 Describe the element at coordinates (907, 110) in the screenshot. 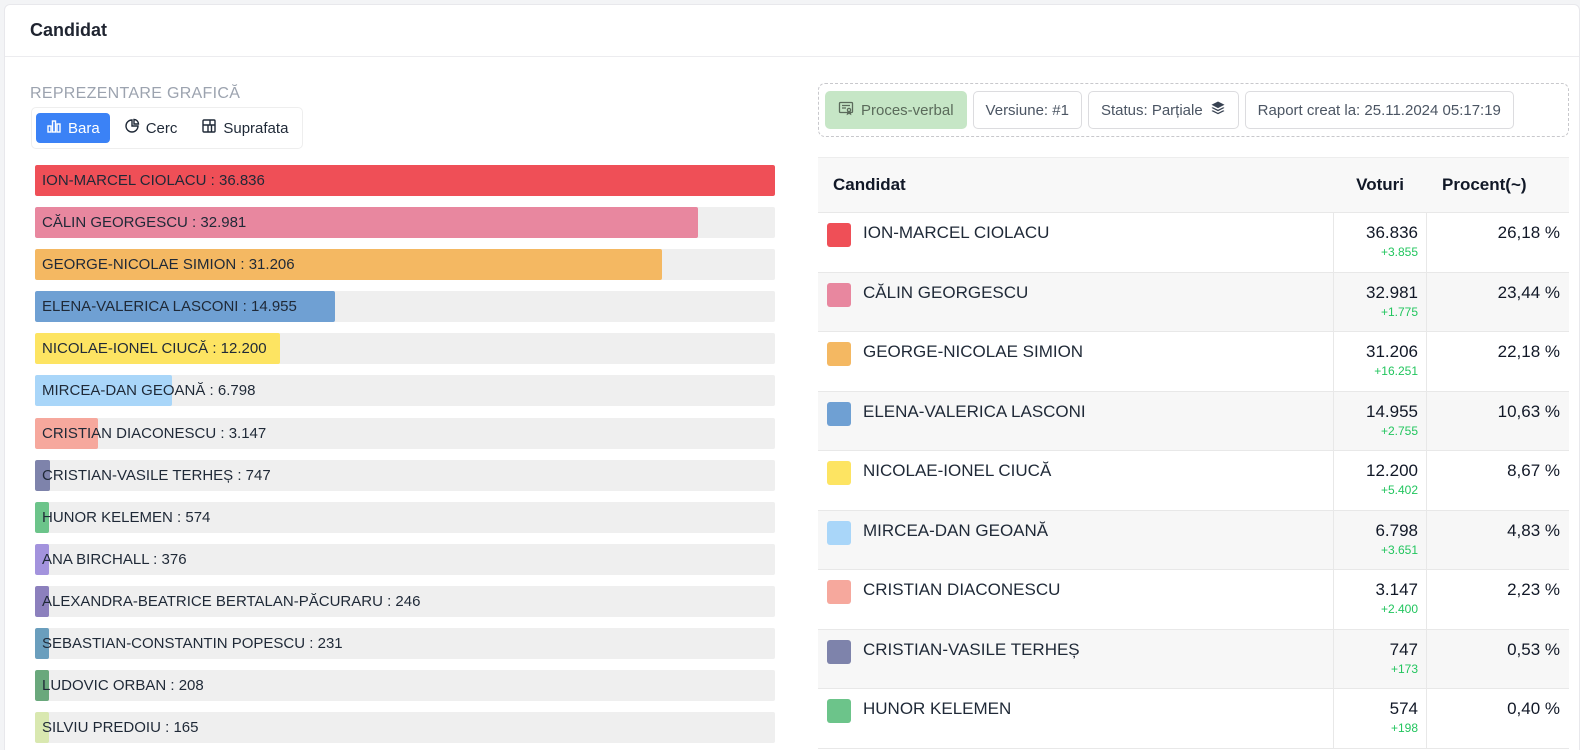

I see `proces-verbal-label: Proces-verbal` at that location.